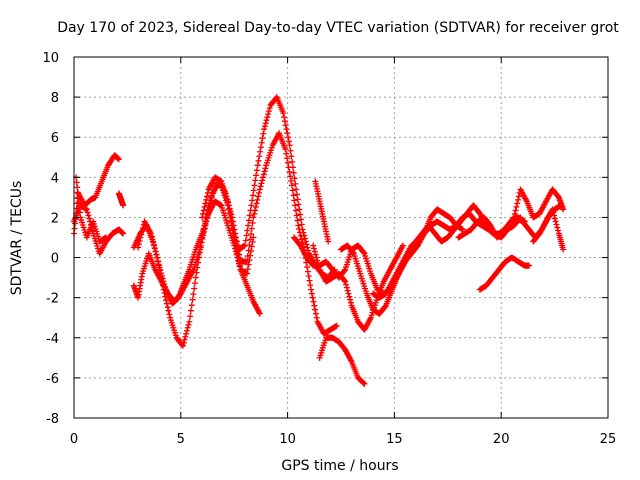 Image resolution: width=640 pixels, height=480 pixels. What do you see at coordinates (55, 178) in the screenshot?
I see `y-tick-label: 4` at bounding box center [55, 178].